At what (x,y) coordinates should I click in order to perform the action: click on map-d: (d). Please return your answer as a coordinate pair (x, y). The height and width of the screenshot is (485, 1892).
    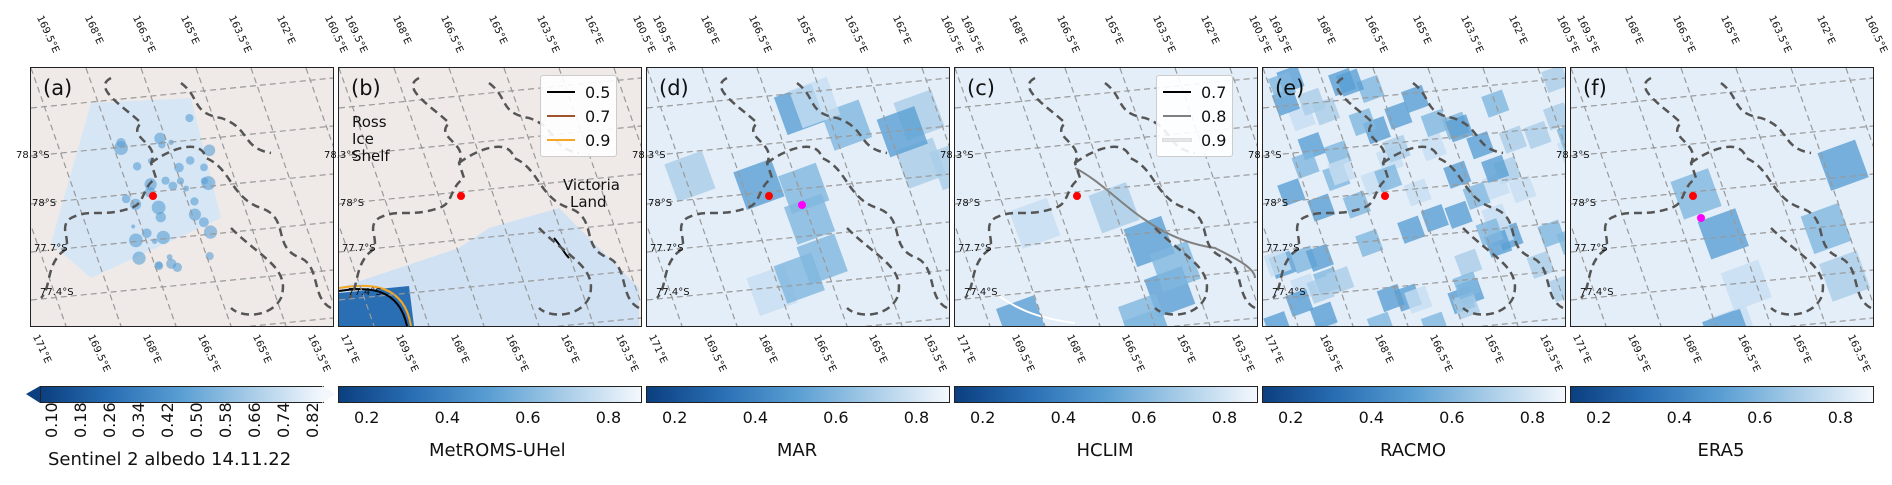
    Looking at the image, I should click on (798, 197).